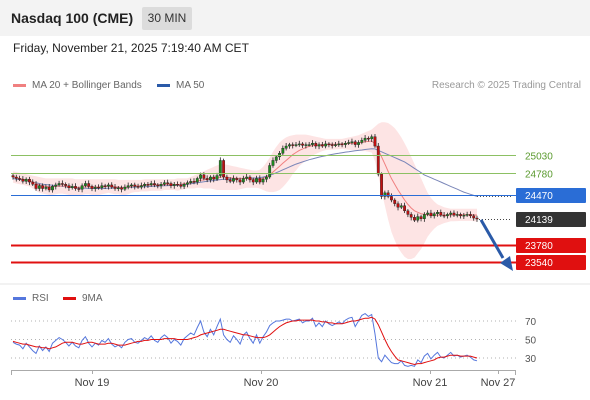 The image size is (590, 400). I want to click on x-tick-label: Nov 21, so click(430, 383).